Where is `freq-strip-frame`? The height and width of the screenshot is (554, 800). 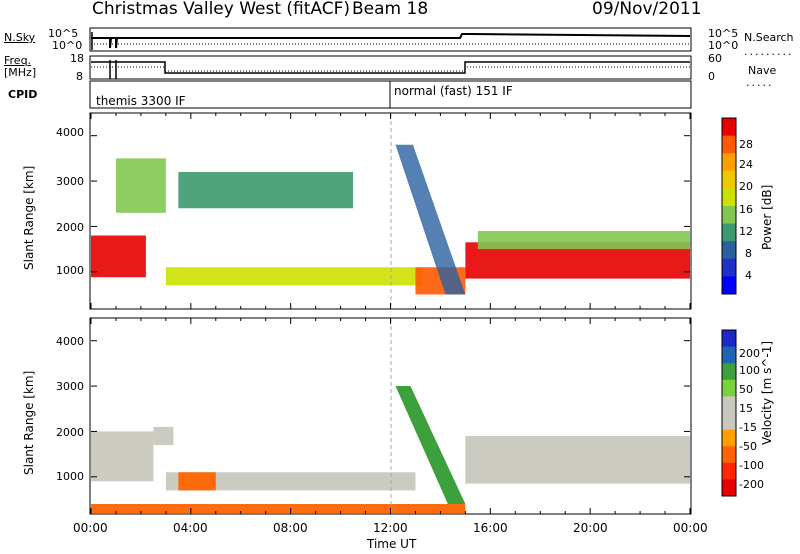
freq-strip-frame is located at coordinates (390, 67).